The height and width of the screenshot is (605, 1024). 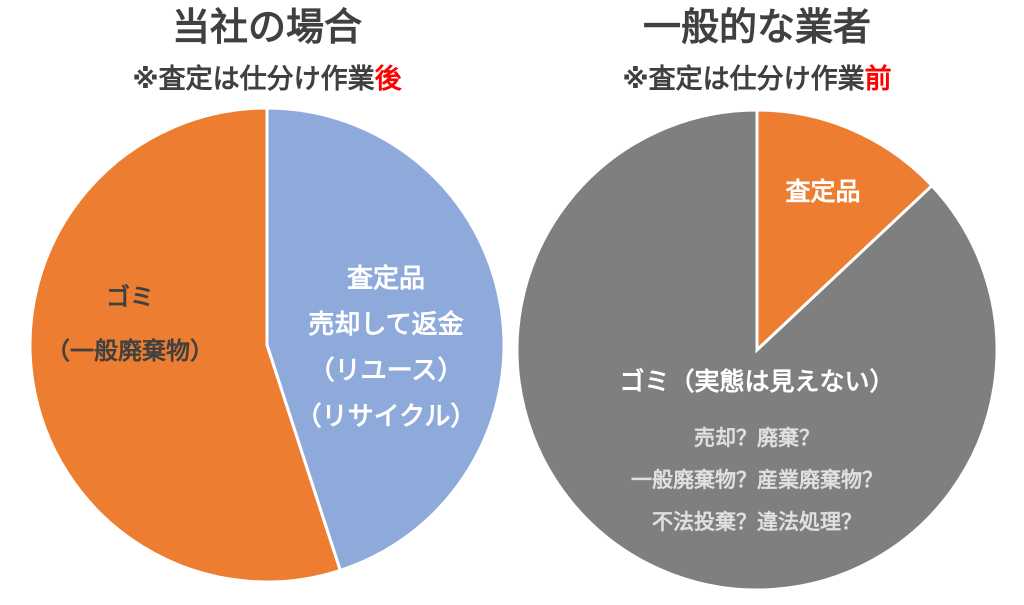 What do you see at coordinates (386, 371) in the screenshot?
I see `pie-0-label-1-line-2: （リユース）` at bounding box center [386, 371].